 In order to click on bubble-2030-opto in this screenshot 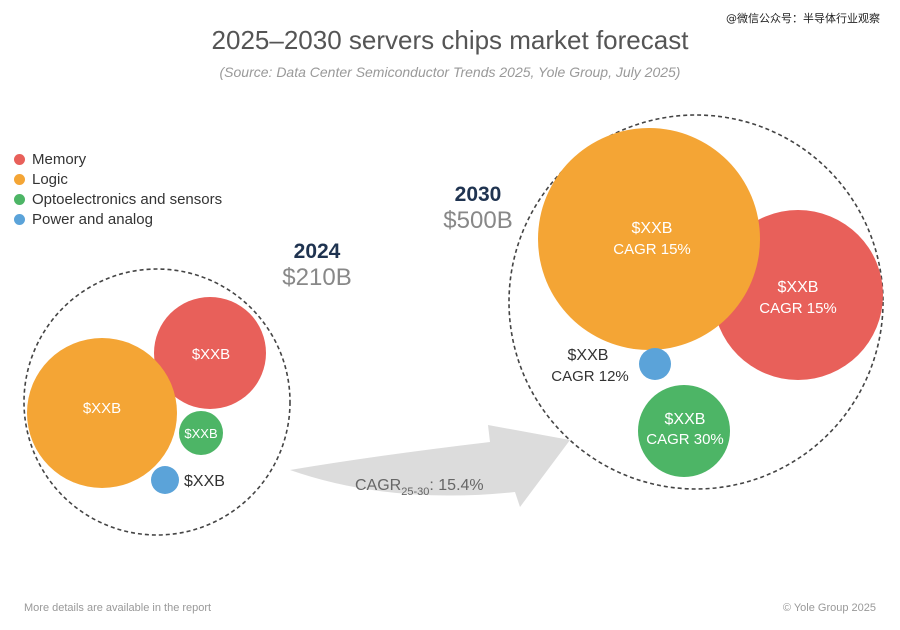, I will do `click(684, 431)`.